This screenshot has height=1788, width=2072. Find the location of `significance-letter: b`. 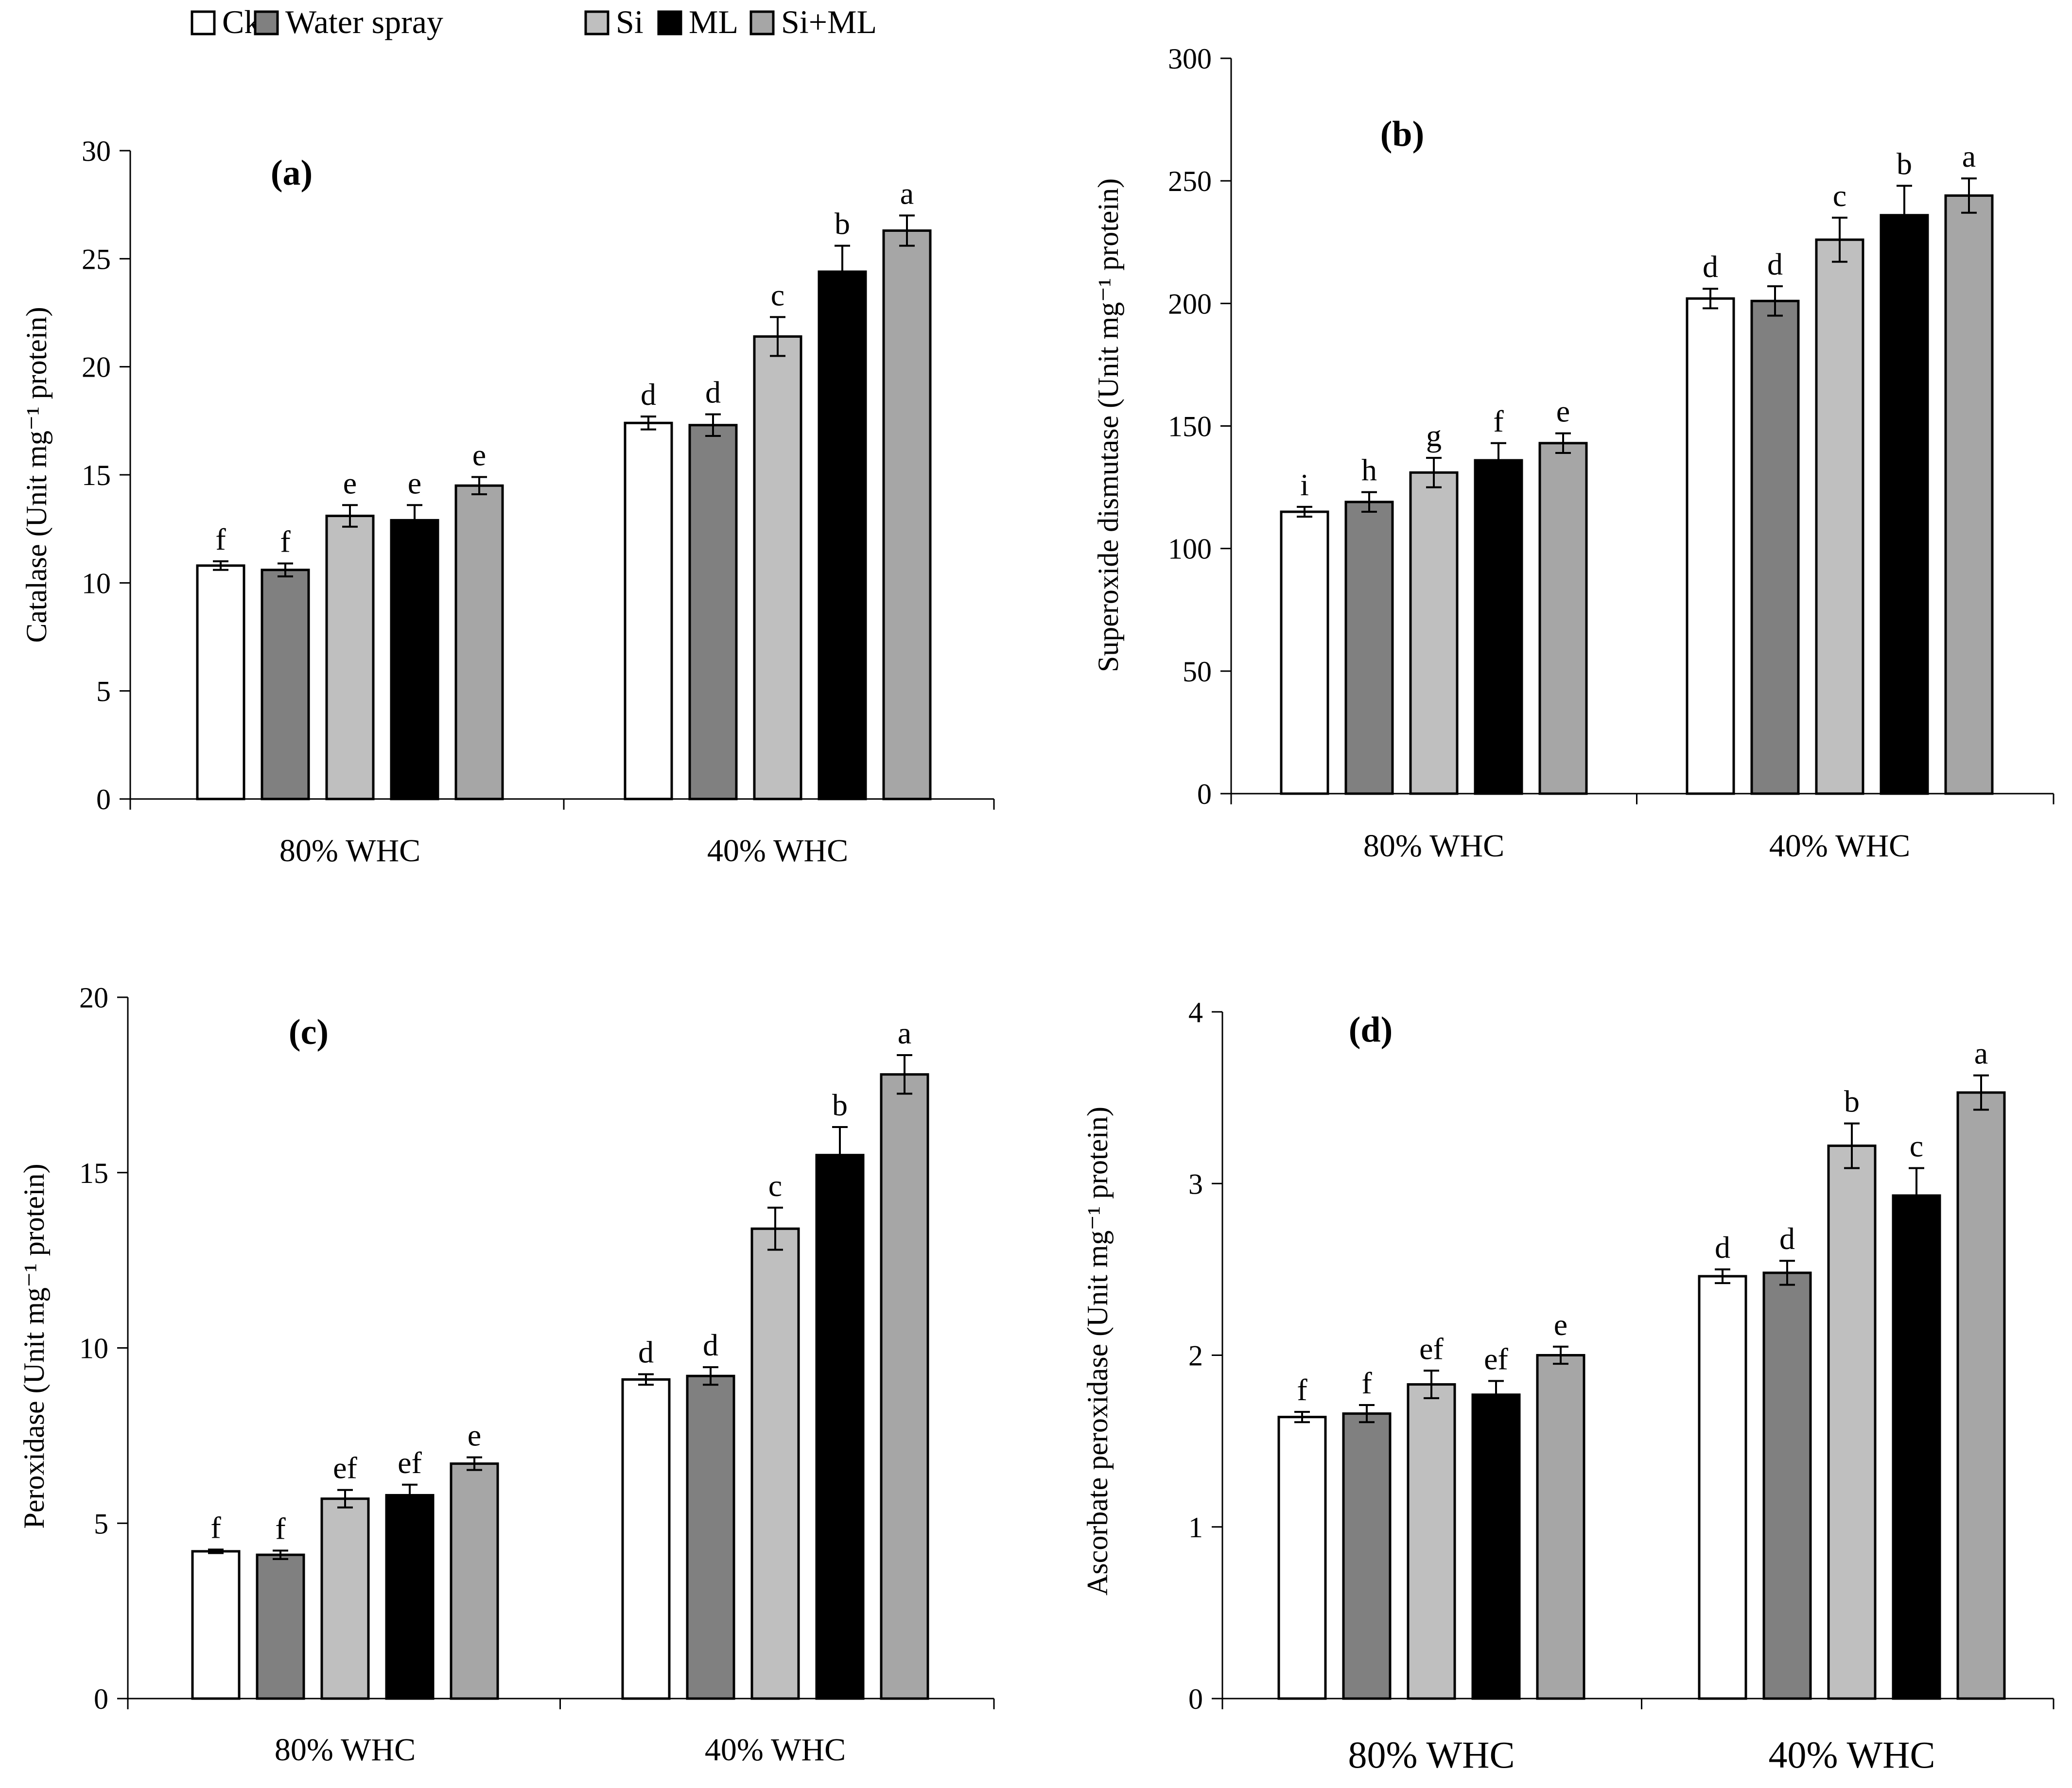

significance-letter: b is located at coordinates (1852, 1102).